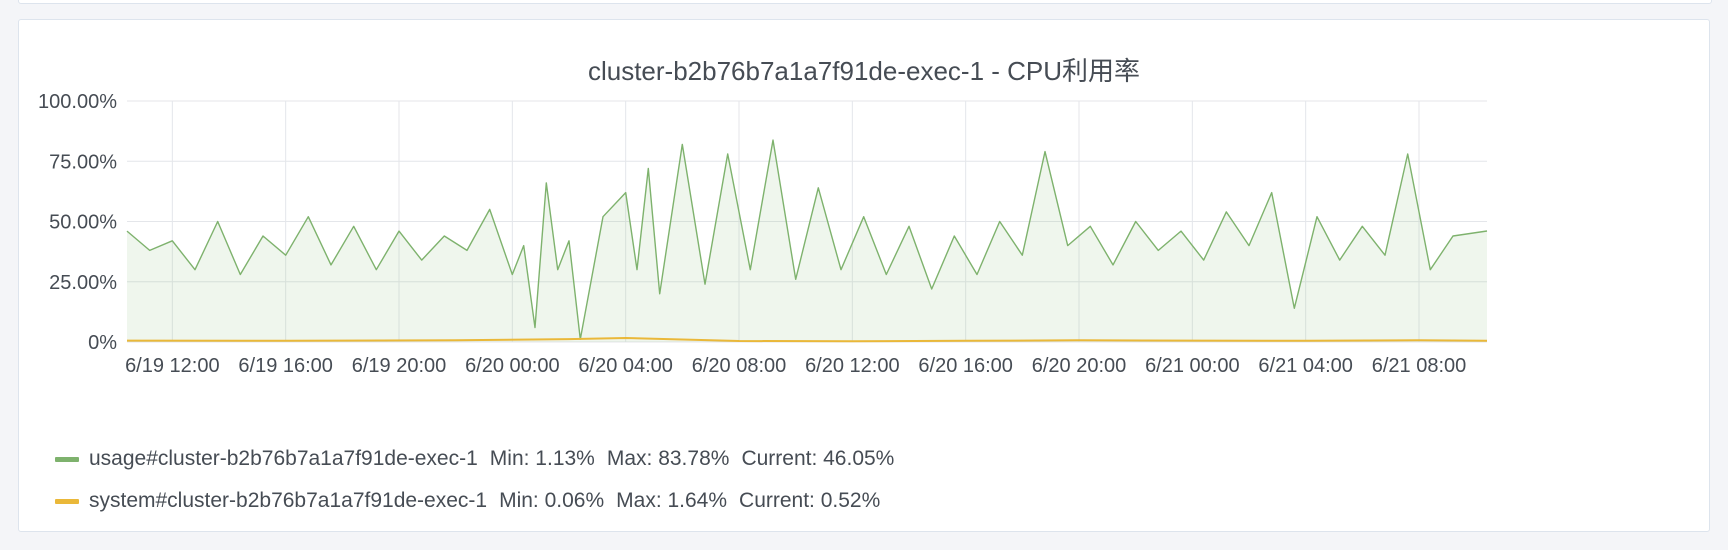 This screenshot has height=550, width=1728. Describe the element at coordinates (852, 366) in the screenshot. I see `x-tick-label: 6/20 12:00` at that location.